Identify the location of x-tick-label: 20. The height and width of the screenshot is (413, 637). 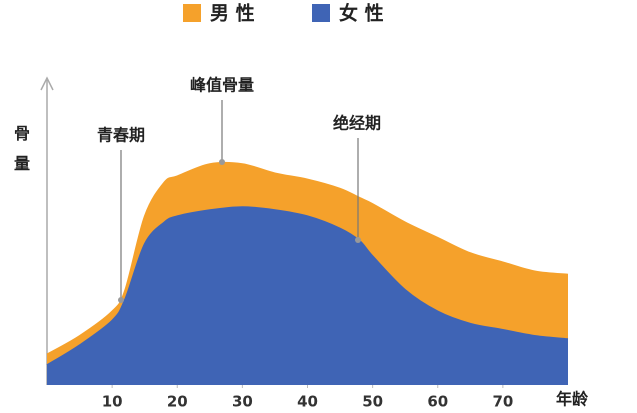
(177, 402).